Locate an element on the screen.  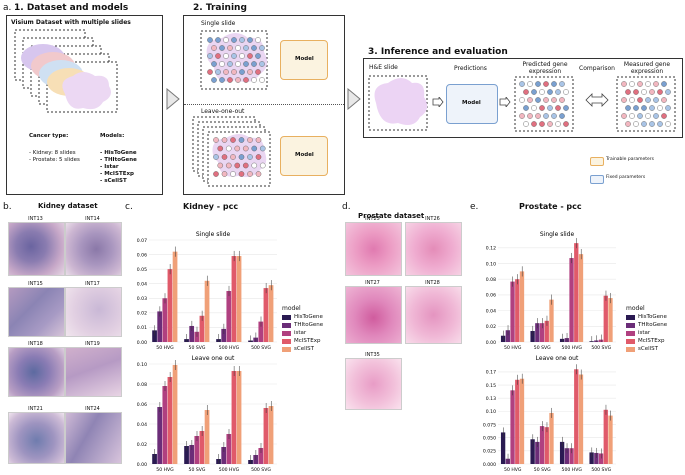
legend-swatch is located at coordinates (630, 349).